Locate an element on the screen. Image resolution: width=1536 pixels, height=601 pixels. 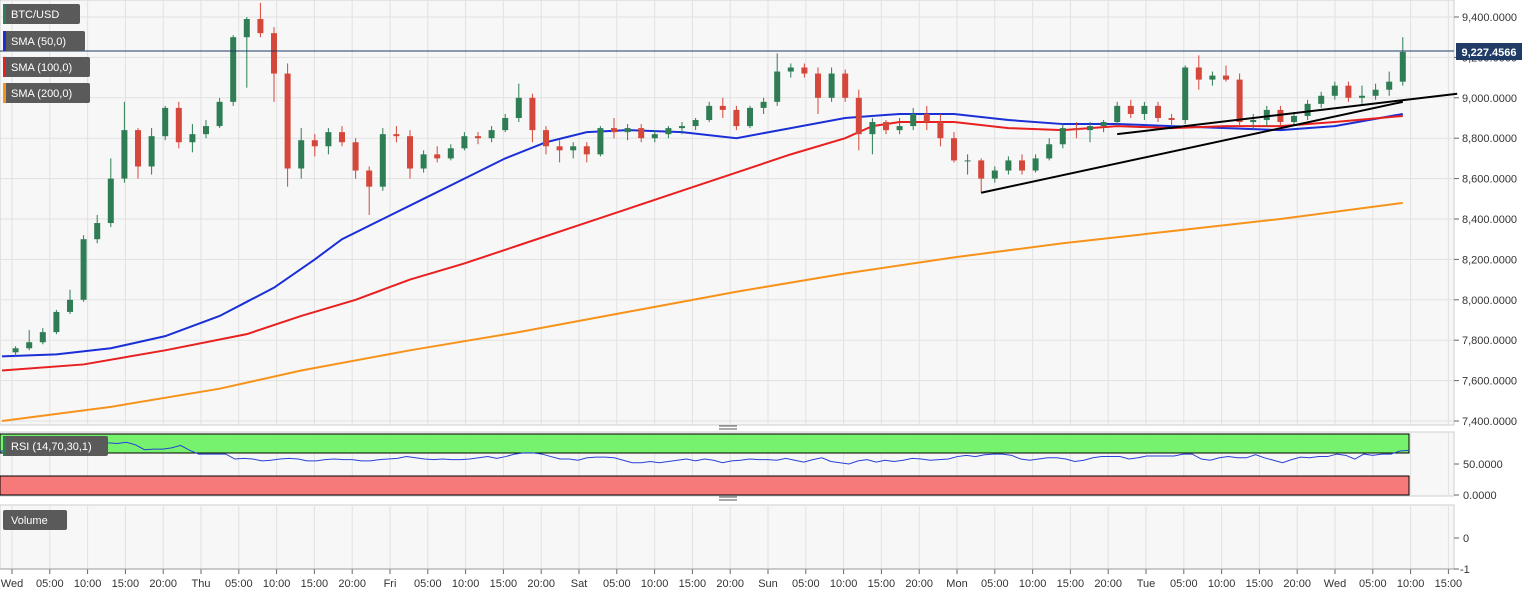
legend-rsi: RSI (14,70,30,1) is located at coordinates (55, 446).